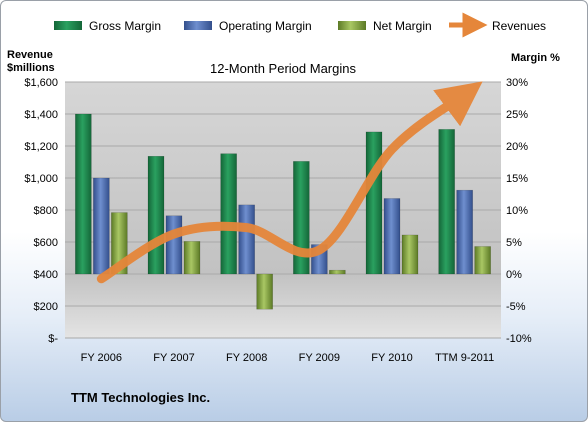 Image resolution: width=588 pixels, height=422 pixels. Describe the element at coordinates (514, 275) in the screenshot. I see `right-tick-label: 0%` at that location.